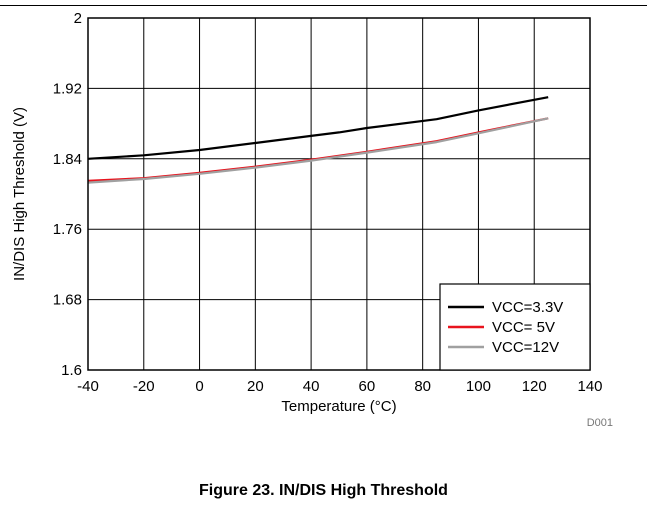  I want to click on series-lines, so click(318, 140).